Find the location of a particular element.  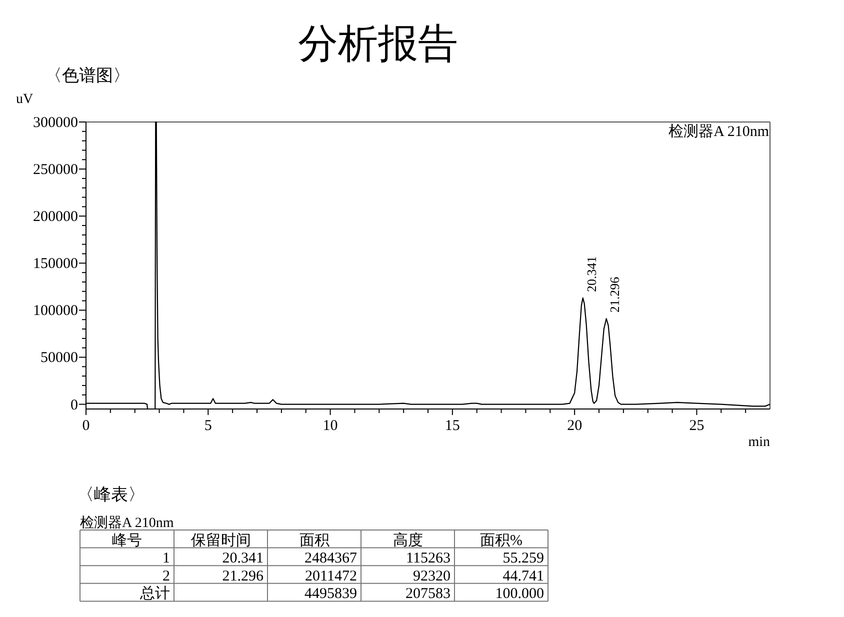

text: 55.259 is located at coordinates (523, 558).